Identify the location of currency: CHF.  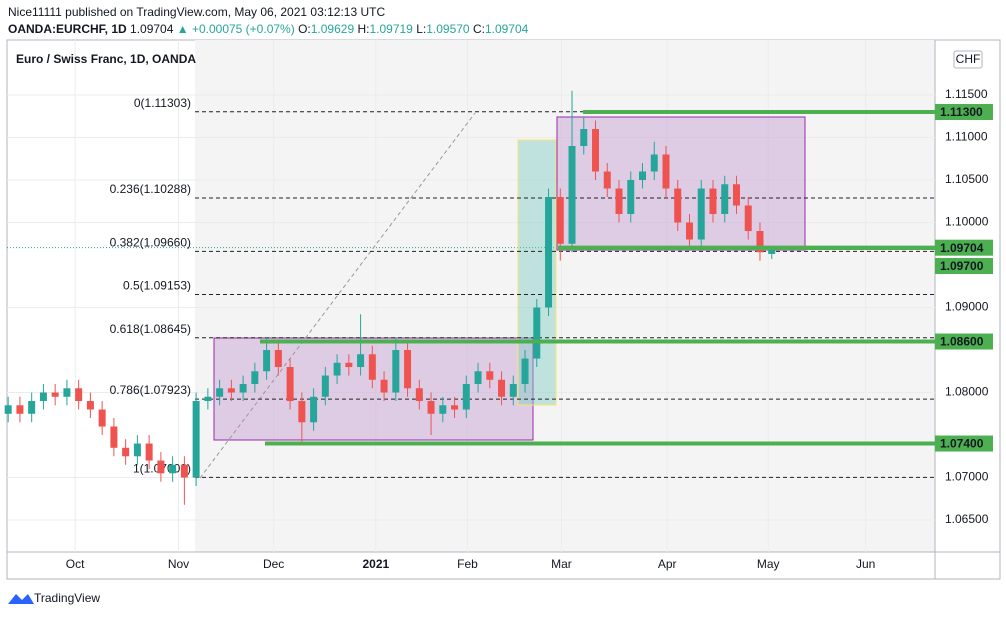
(968, 59).